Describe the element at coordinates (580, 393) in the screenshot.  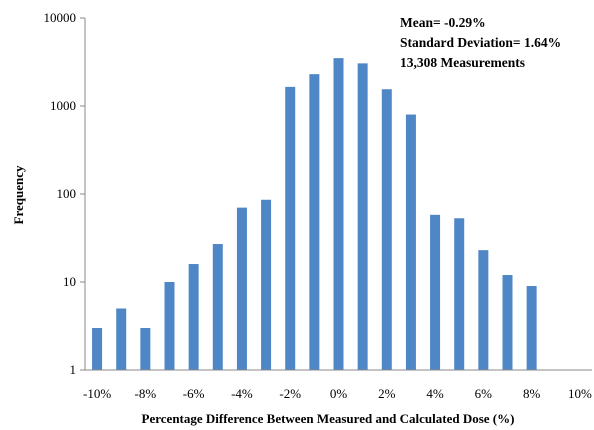
I see `x-tick-label: 10%` at that location.